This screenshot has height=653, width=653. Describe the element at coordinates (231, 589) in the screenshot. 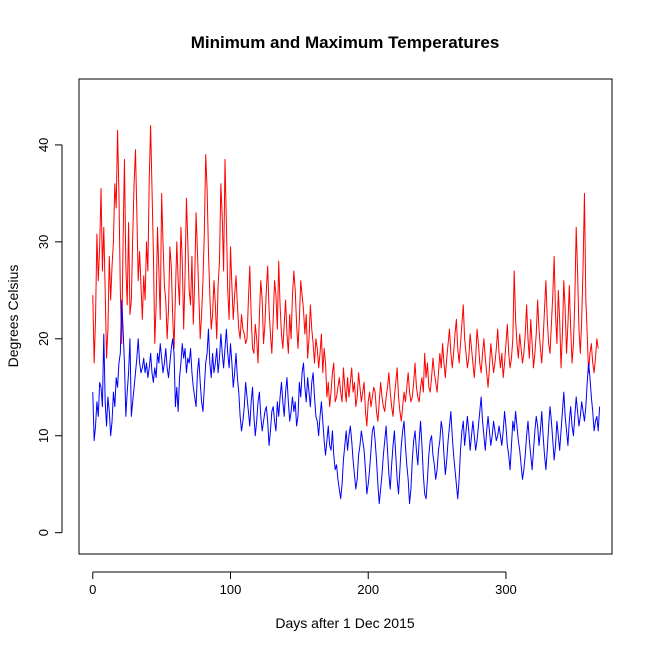

I see `x-tick-label: 100` at that location.